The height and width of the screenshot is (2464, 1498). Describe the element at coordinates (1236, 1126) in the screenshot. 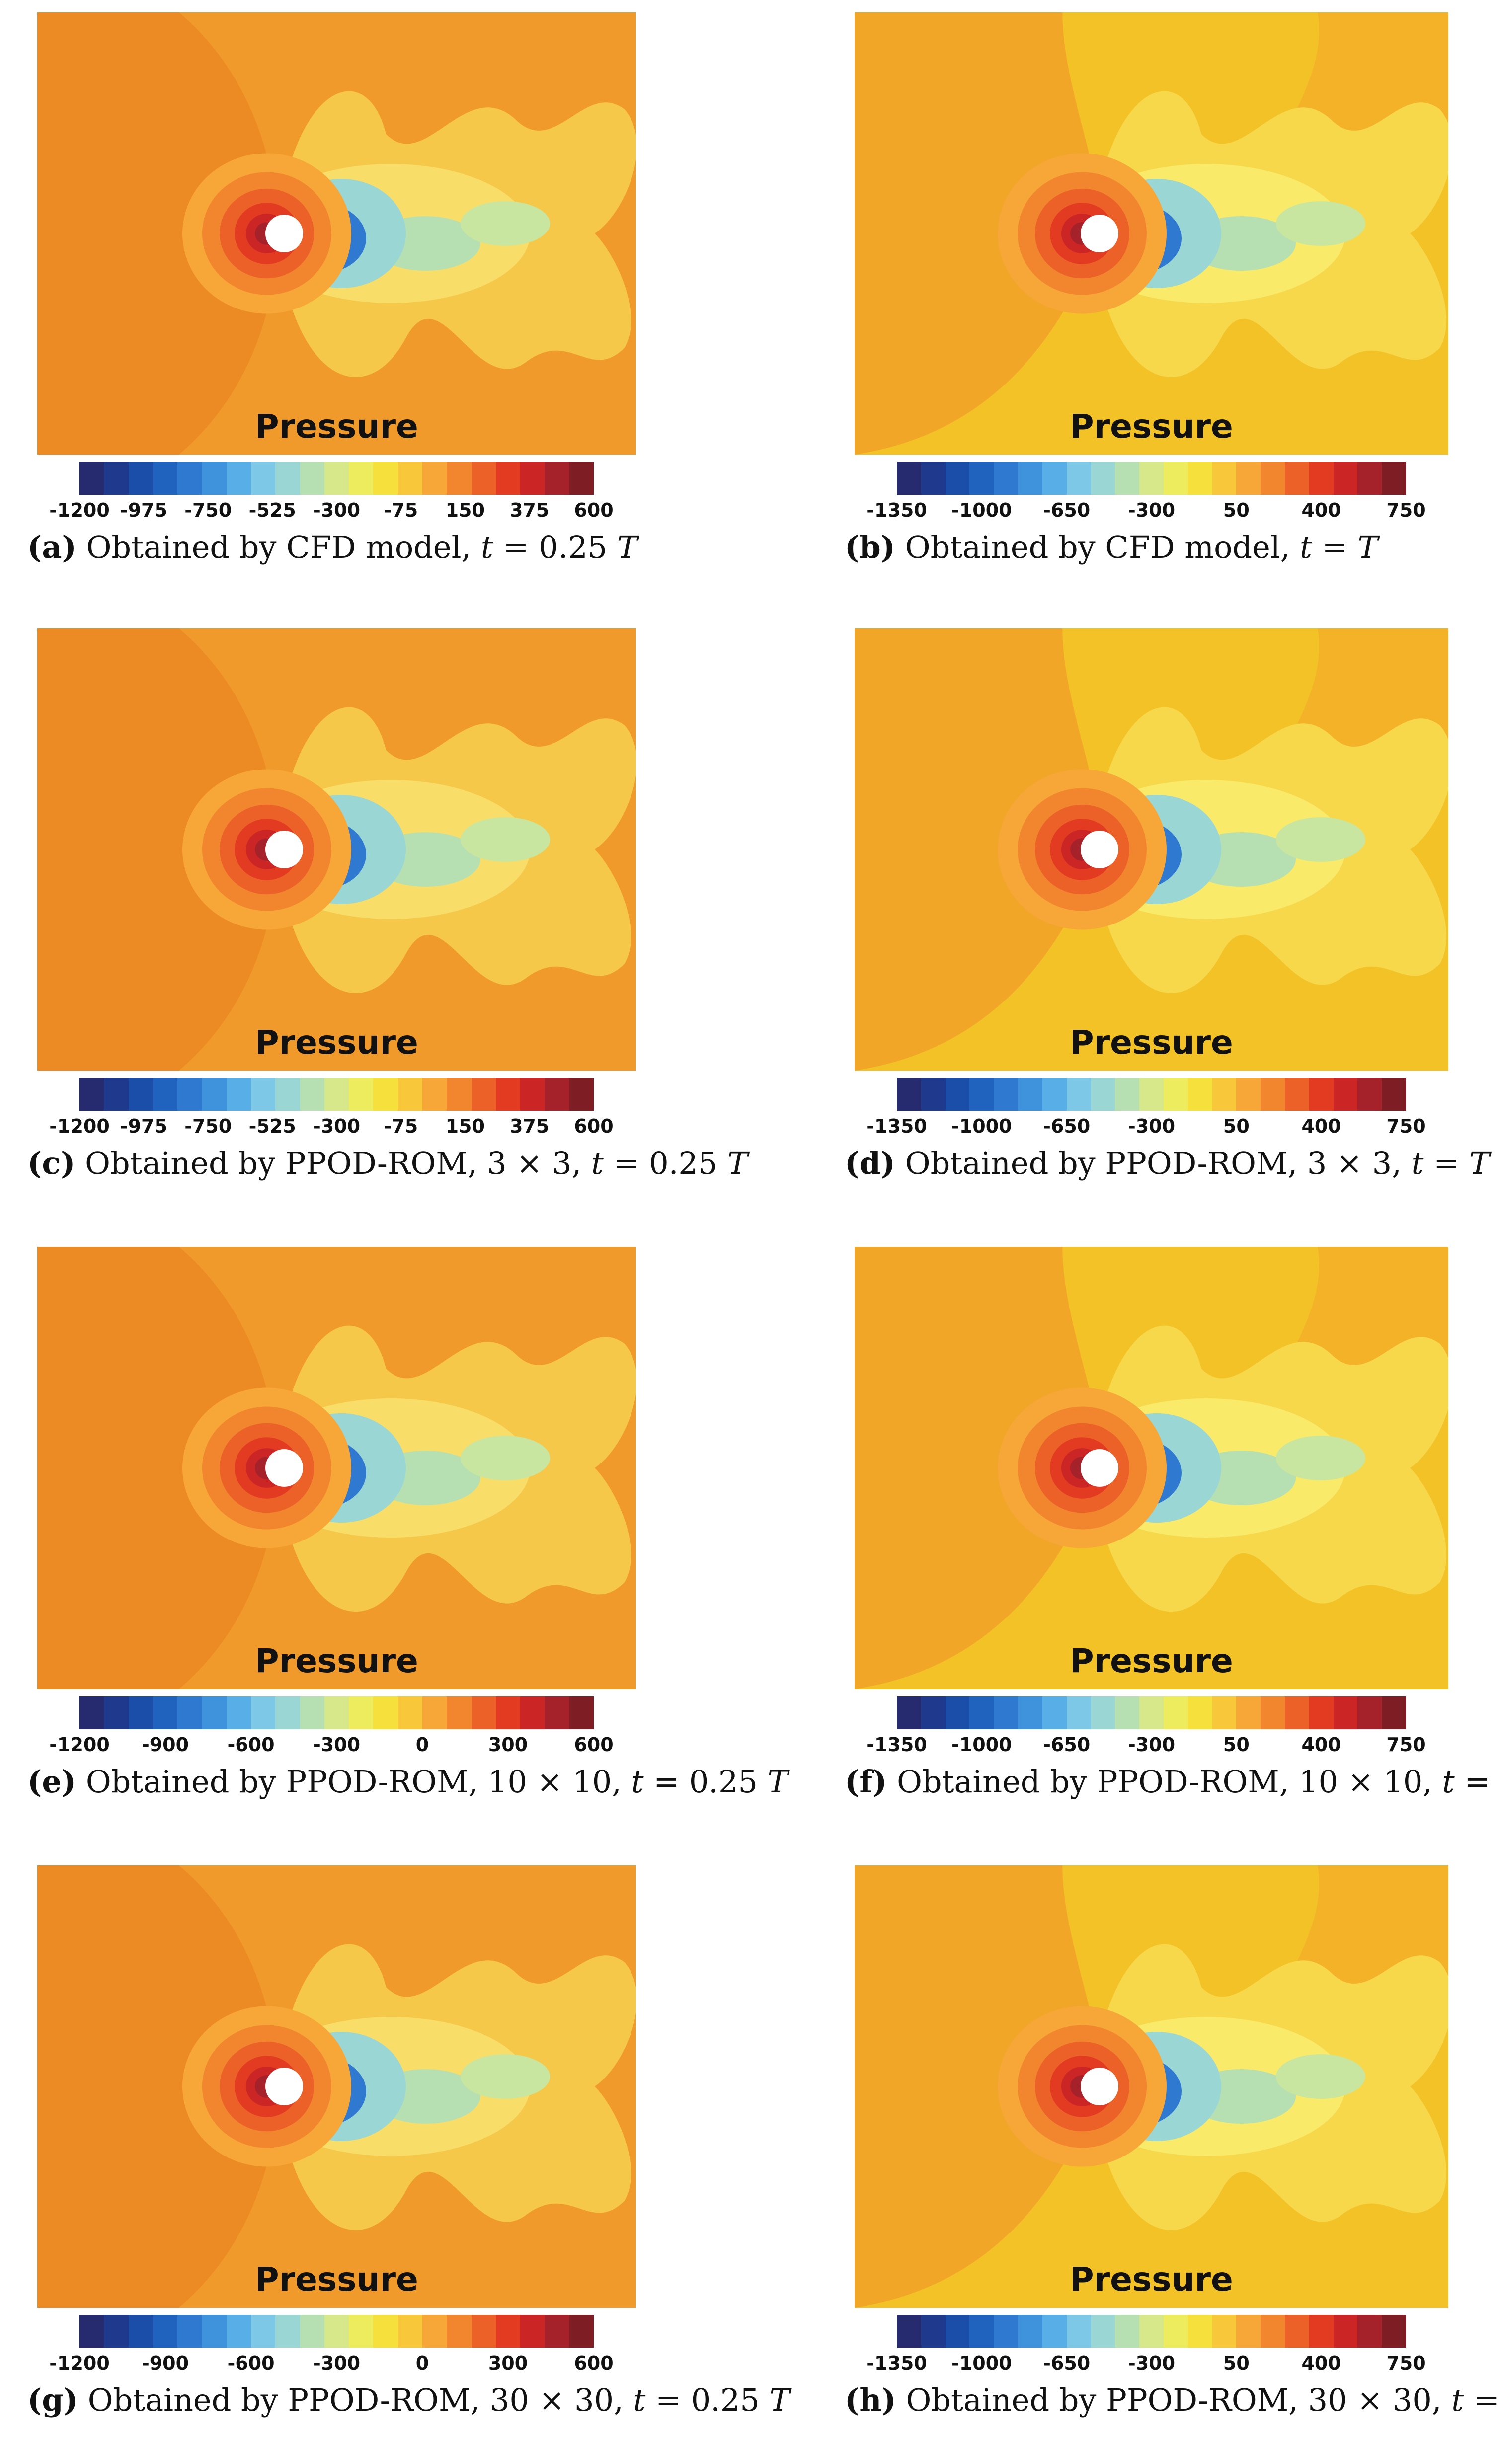

I see `colorbar-tick-label: 50` at that location.